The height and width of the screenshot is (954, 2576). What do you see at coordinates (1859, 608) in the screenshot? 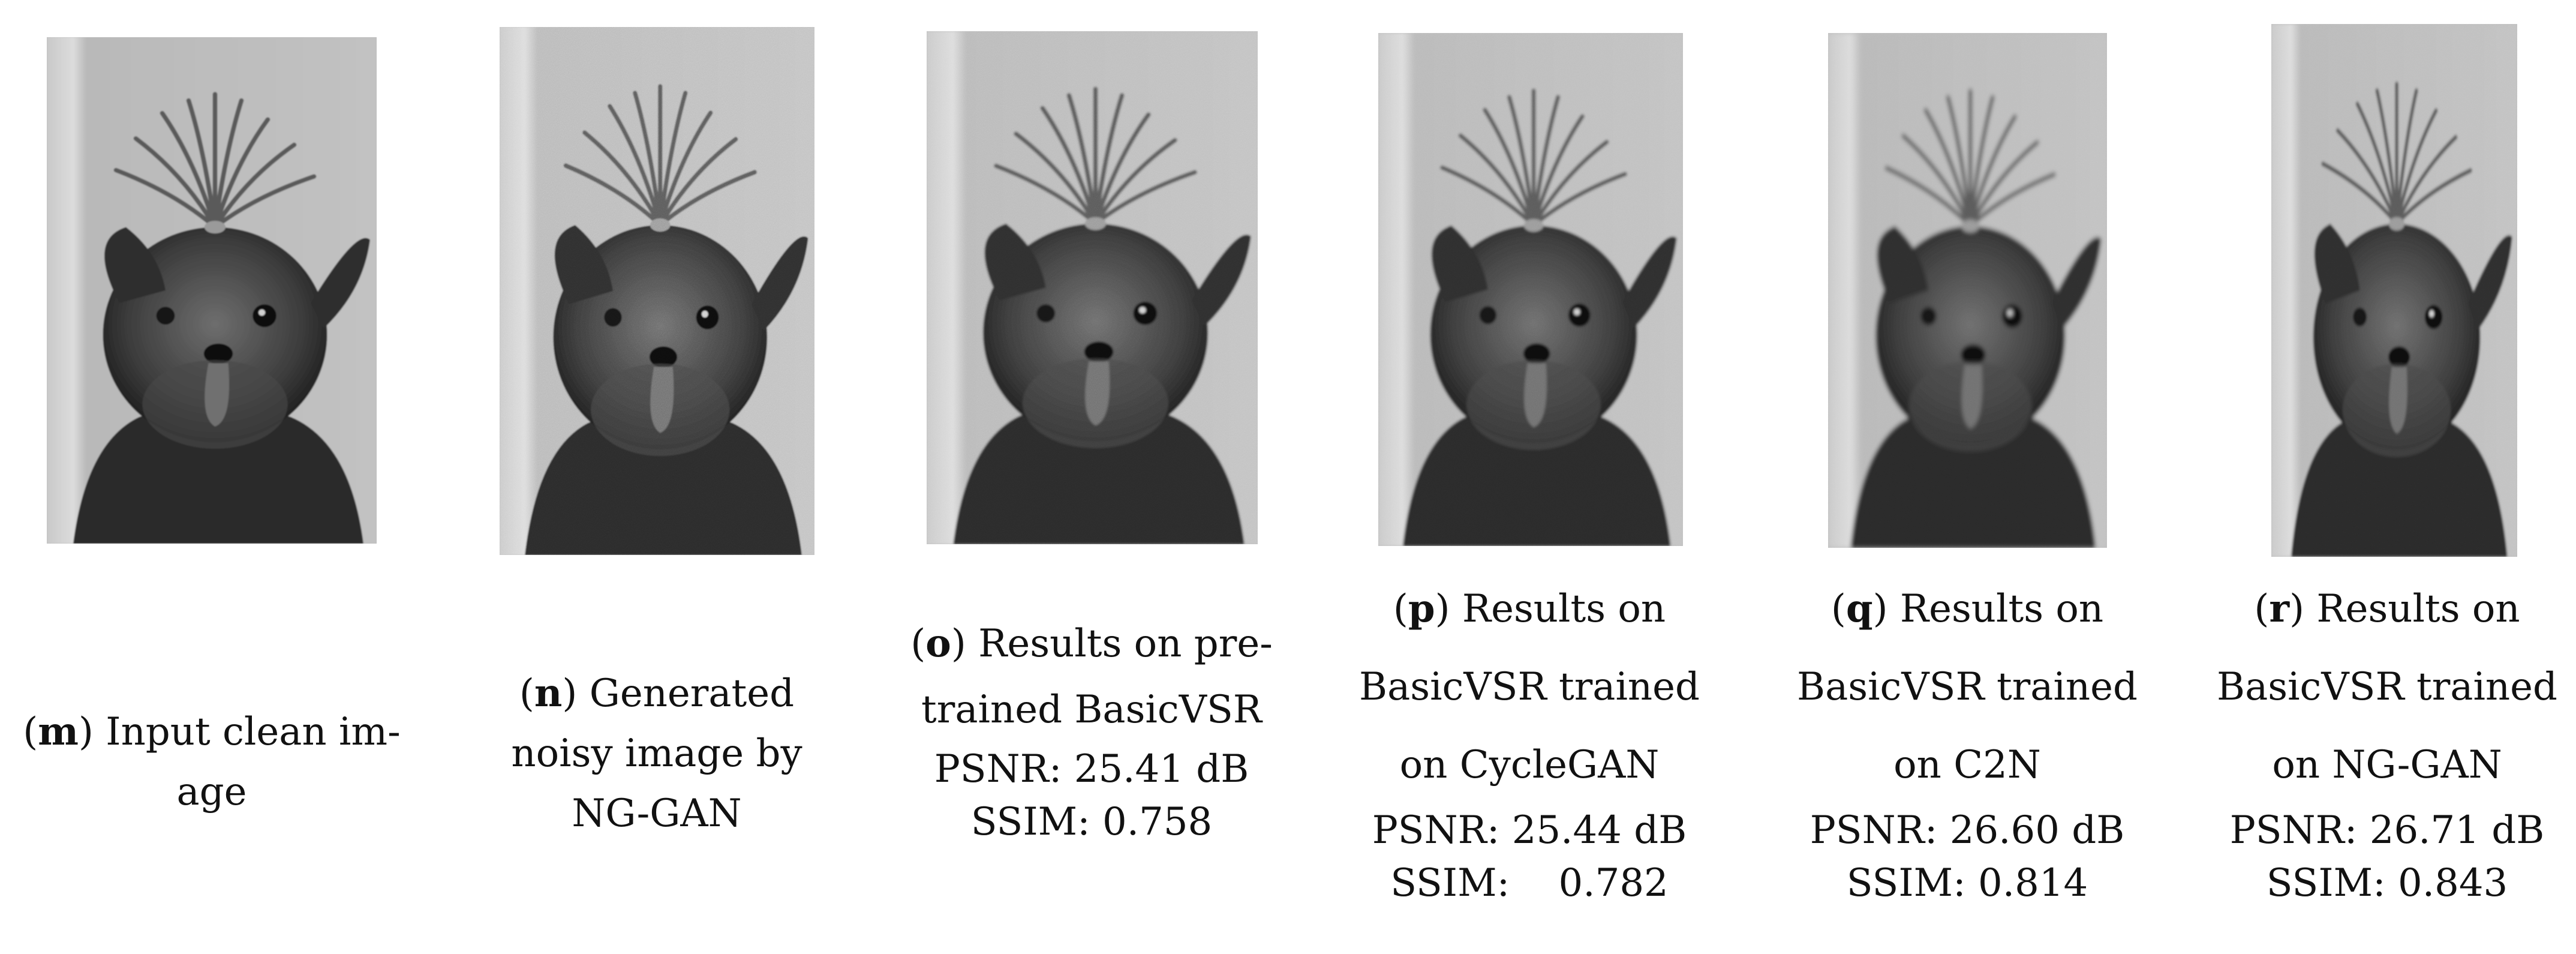
I see `caption-q-letter: q` at bounding box center [1859, 608].